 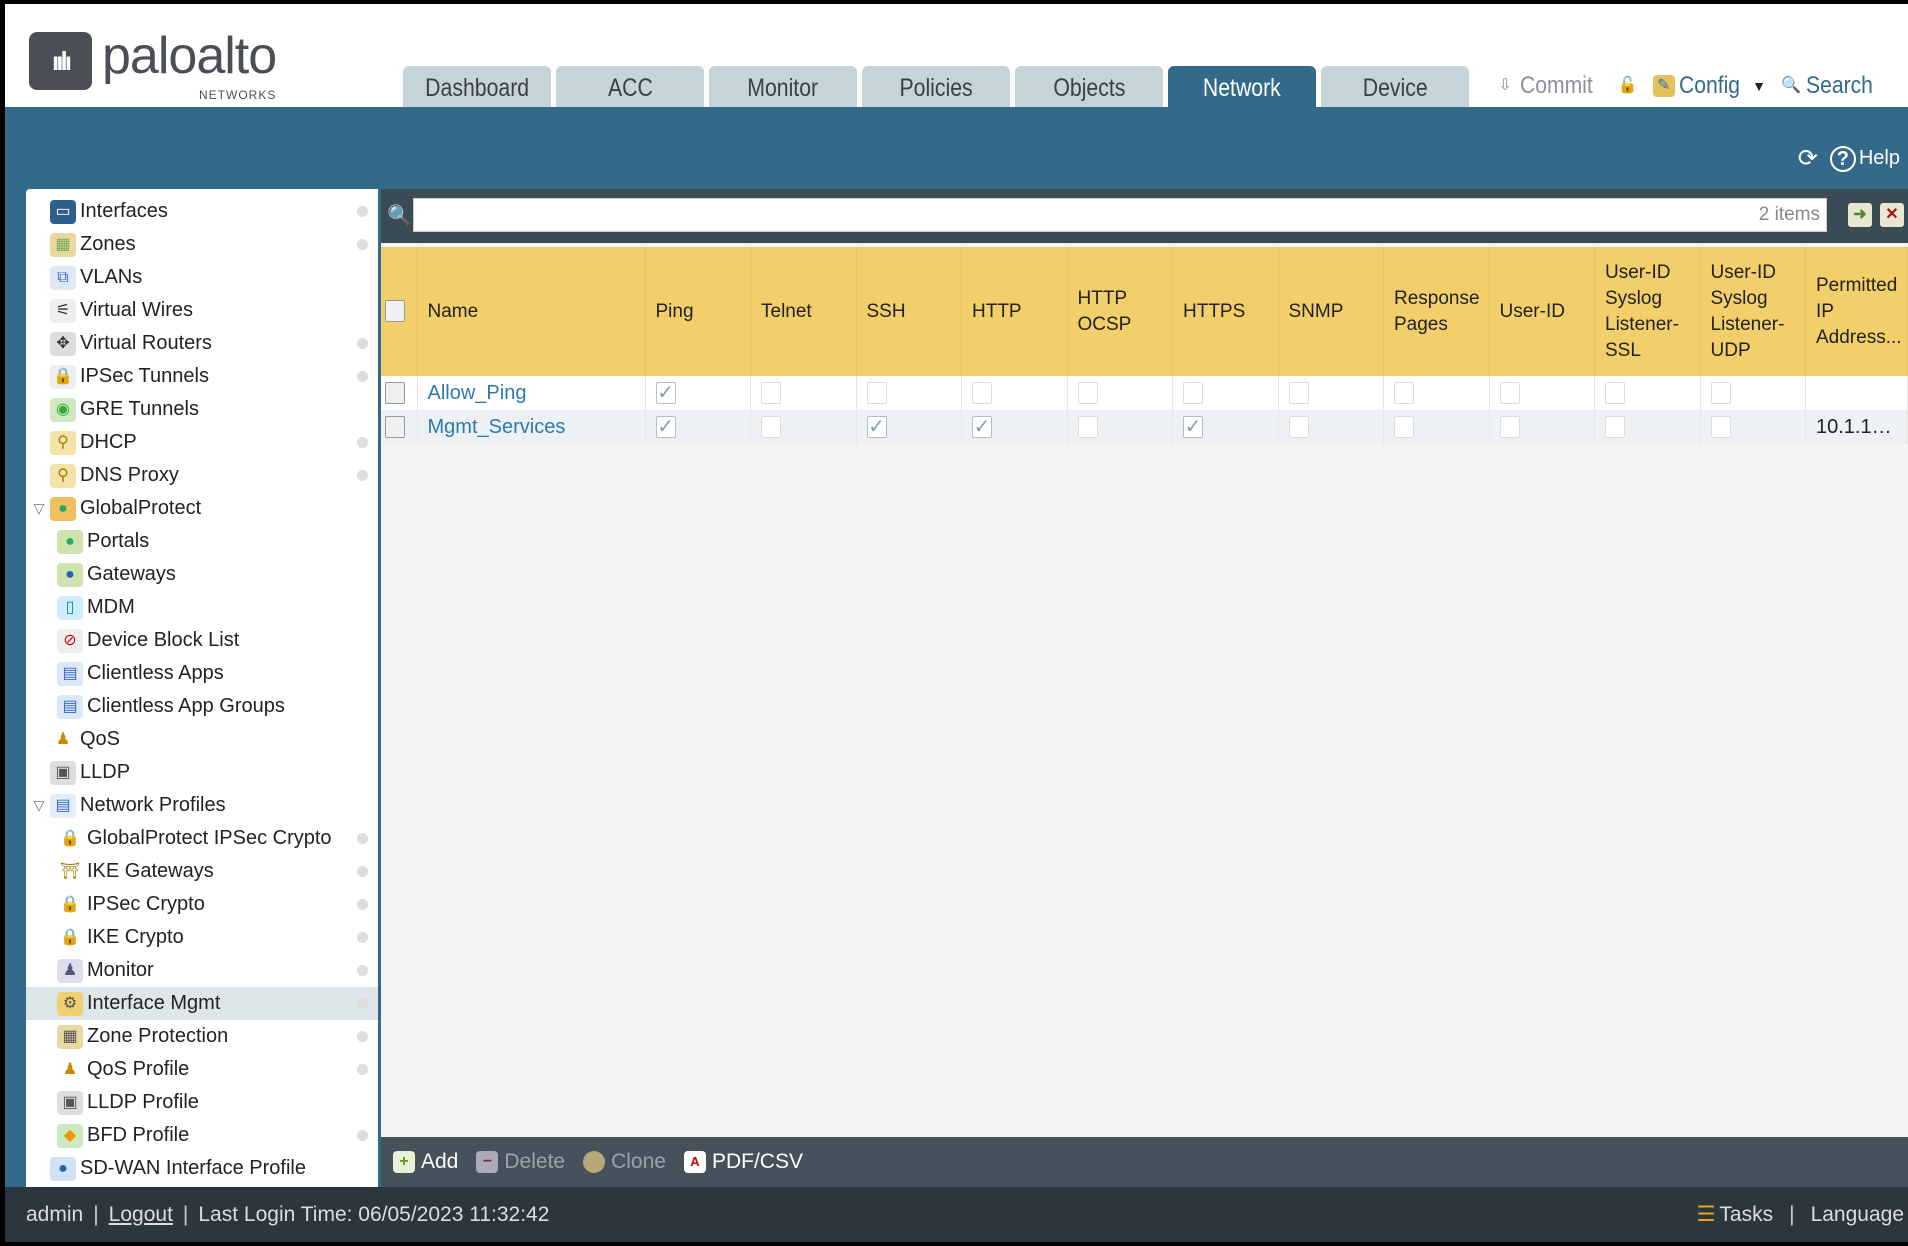 I want to click on pdf-label: PDF/CSV, so click(x=757, y=1161).